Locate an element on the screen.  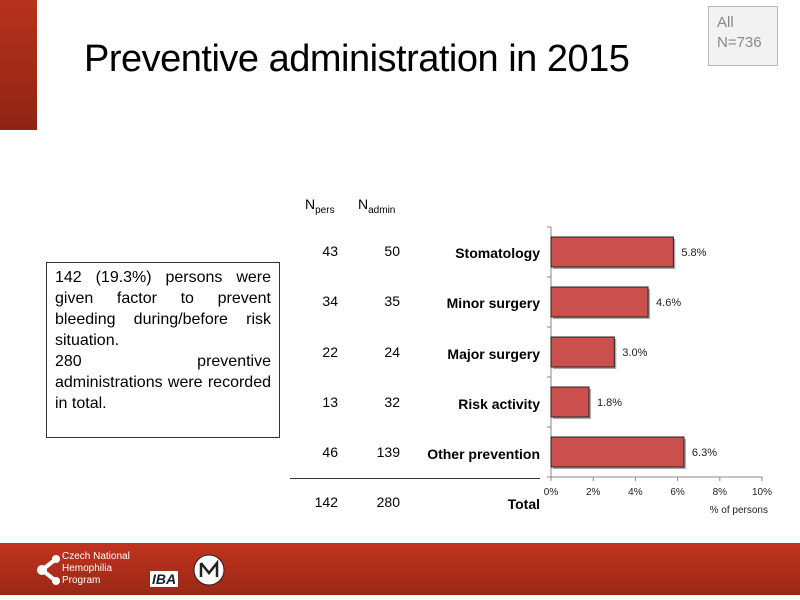
header-n-admin: Nadmin is located at coordinates (376, 206).